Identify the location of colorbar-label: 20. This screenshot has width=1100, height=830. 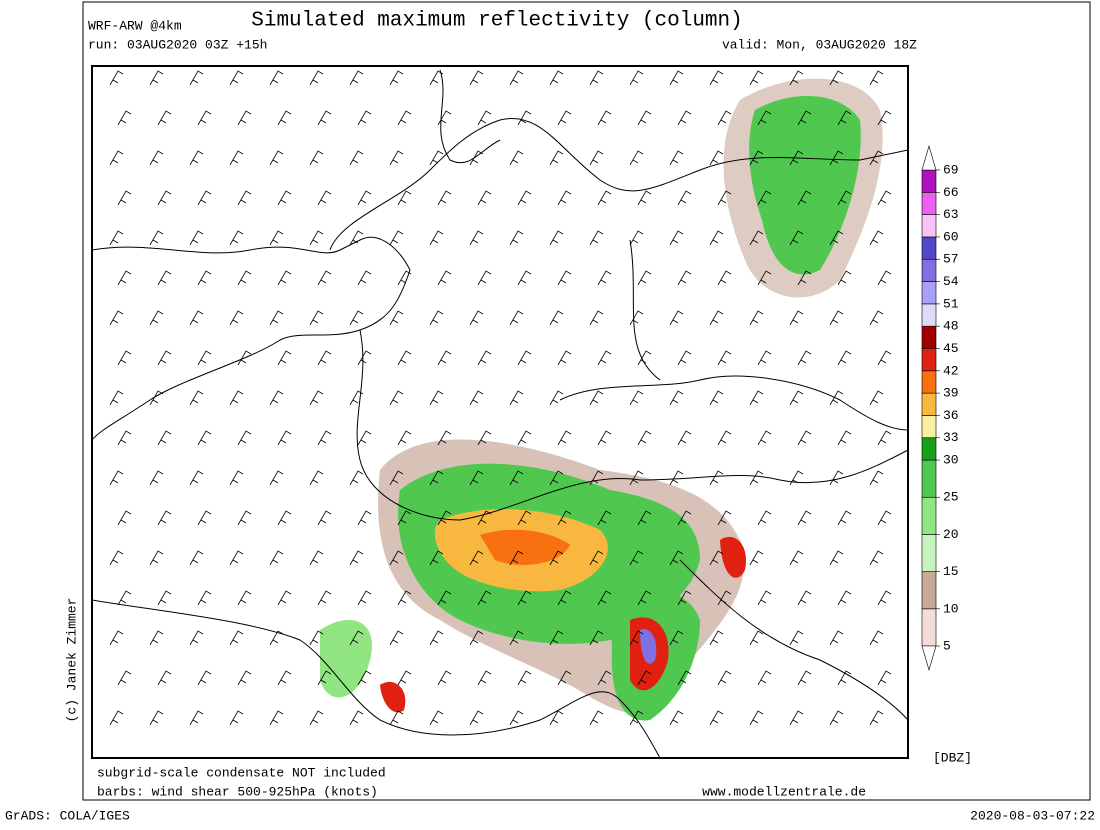
(951, 534).